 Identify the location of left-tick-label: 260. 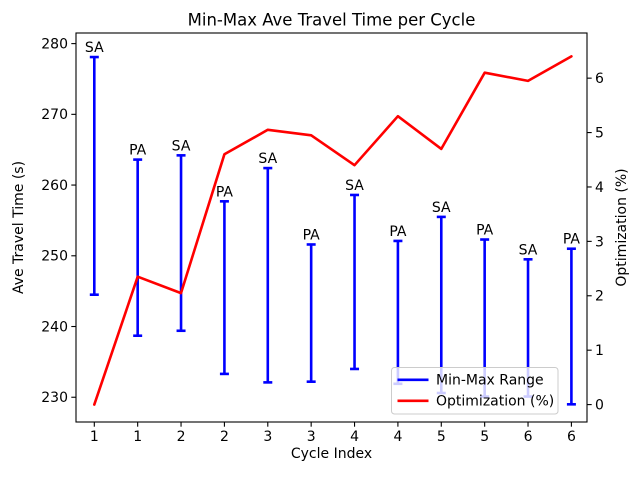
(54, 186).